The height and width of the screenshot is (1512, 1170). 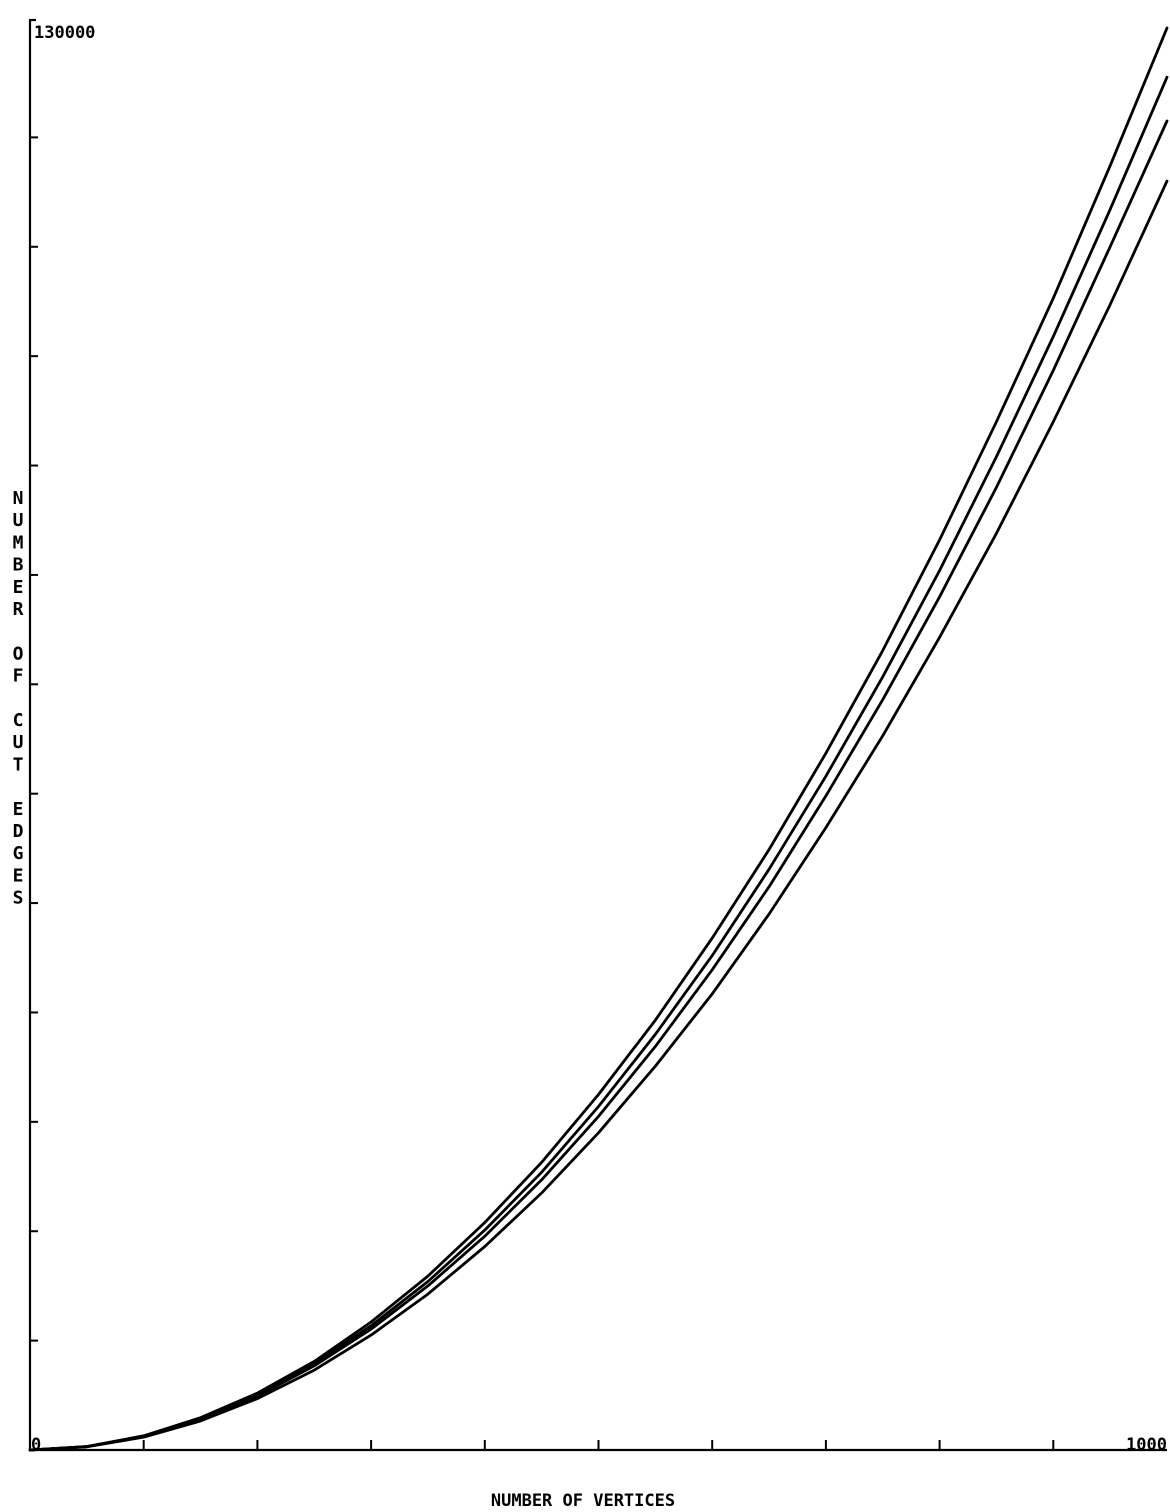 What do you see at coordinates (18, 720) in the screenshot?
I see `y-axis-label-letter: C` at bounding box center [18, 720].